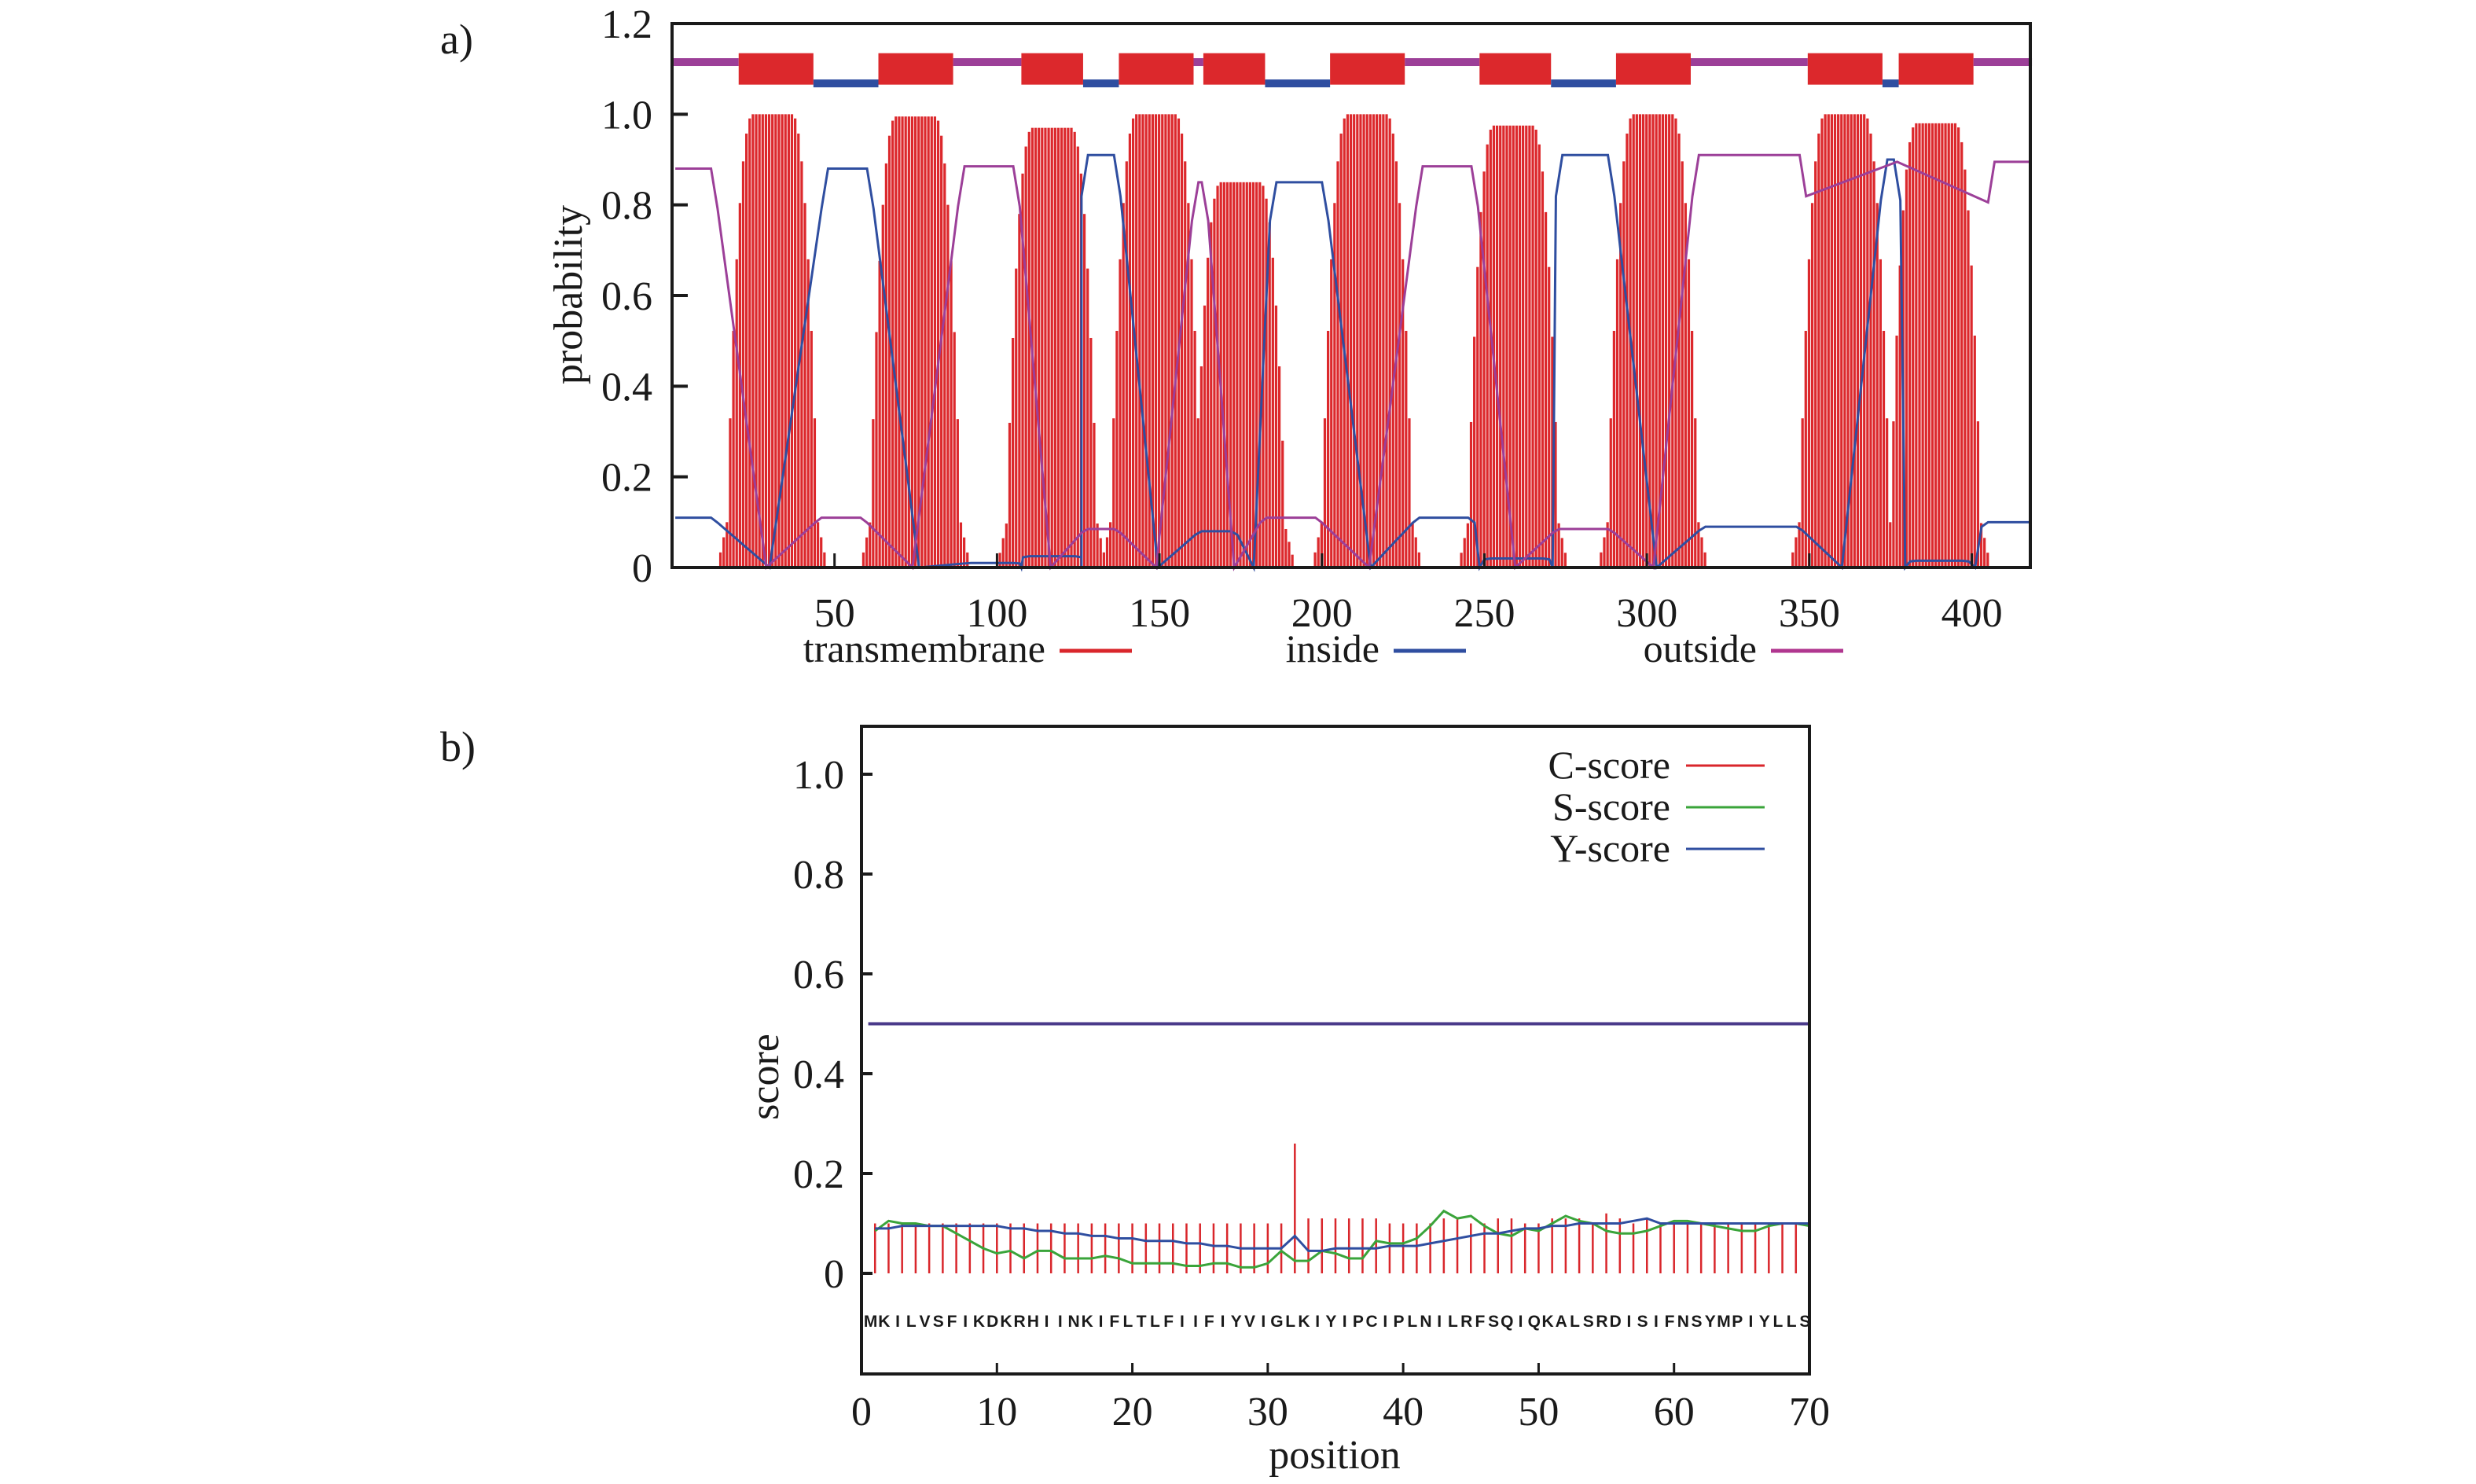 The image size is (2476, 1484). I want to click on x-axis-title-b: position, so click(1335, 1455).